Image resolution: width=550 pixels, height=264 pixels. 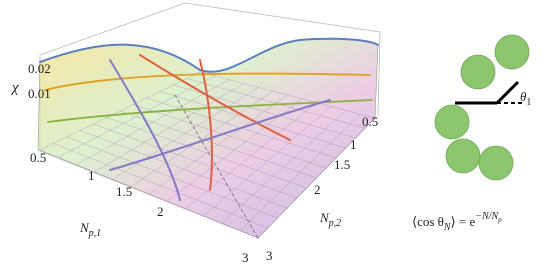 I want to click on eq-exponent-sub: p, so click(x=499, y=220).